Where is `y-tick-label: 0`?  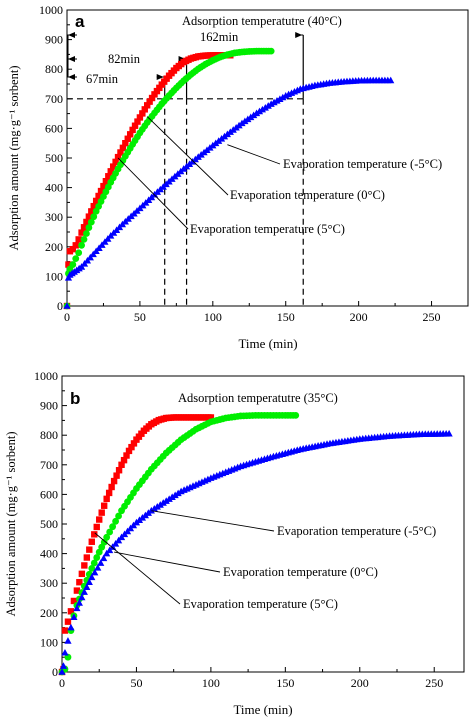
y-tick-label: 0 is located at coordinates (55, 672).